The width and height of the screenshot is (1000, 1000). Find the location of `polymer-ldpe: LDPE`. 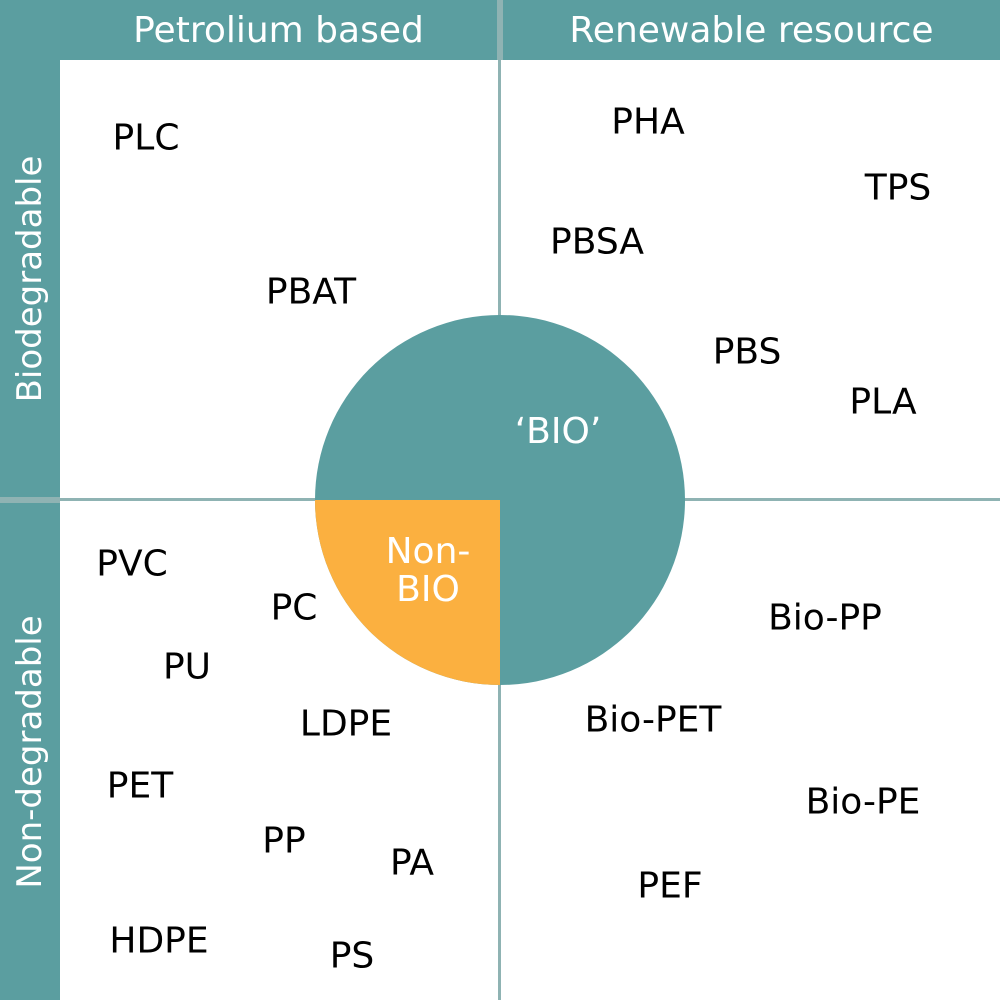

polymer-ldpe: LDPE is located at coordinates (346, 724).